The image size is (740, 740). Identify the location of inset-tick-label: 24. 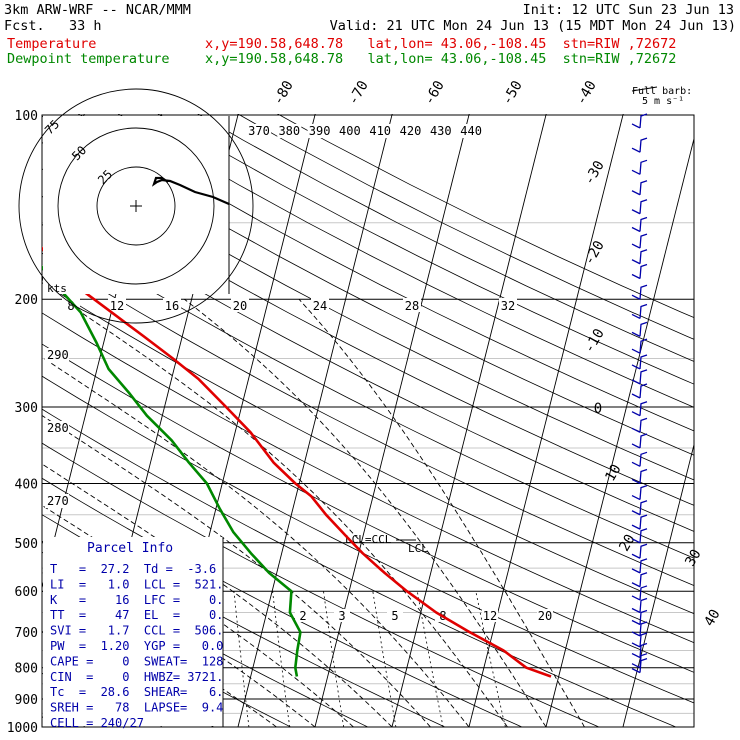
(320, 306).